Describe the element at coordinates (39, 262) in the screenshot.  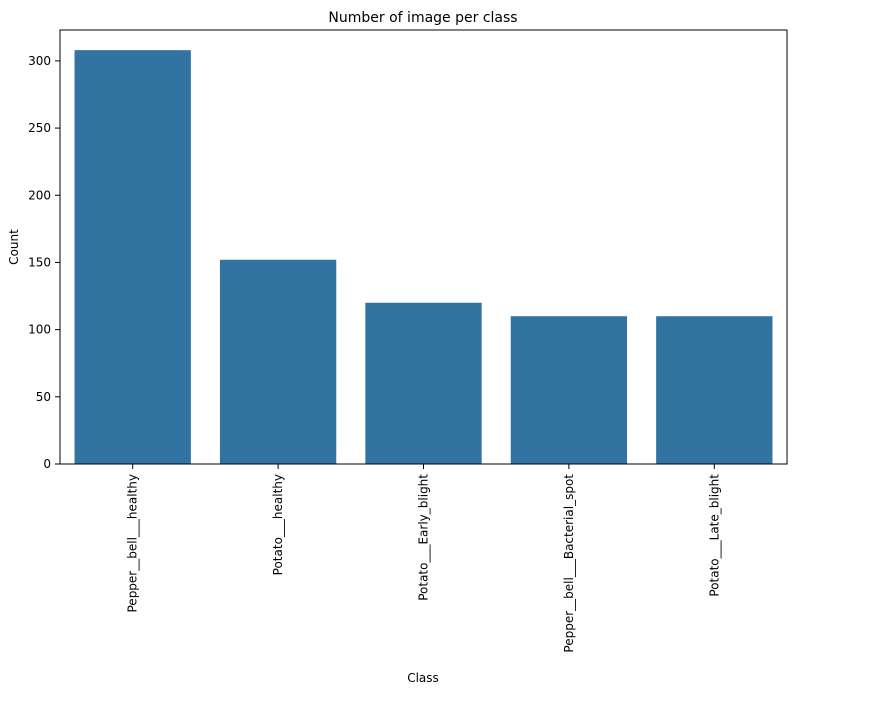
I see `y-tick-label: 150` at that location.